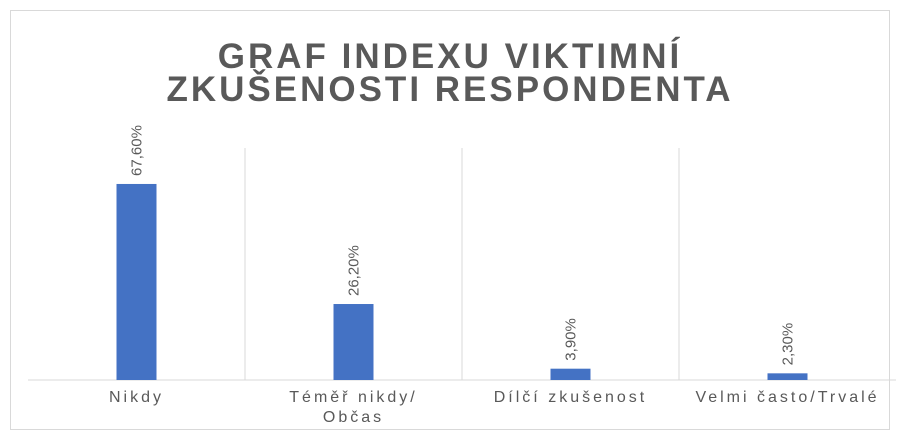 The image size is (901, 436). Describe the element at coordinates (571, 339) in the screenshot. I see `value-label: 3,90%` at that location.